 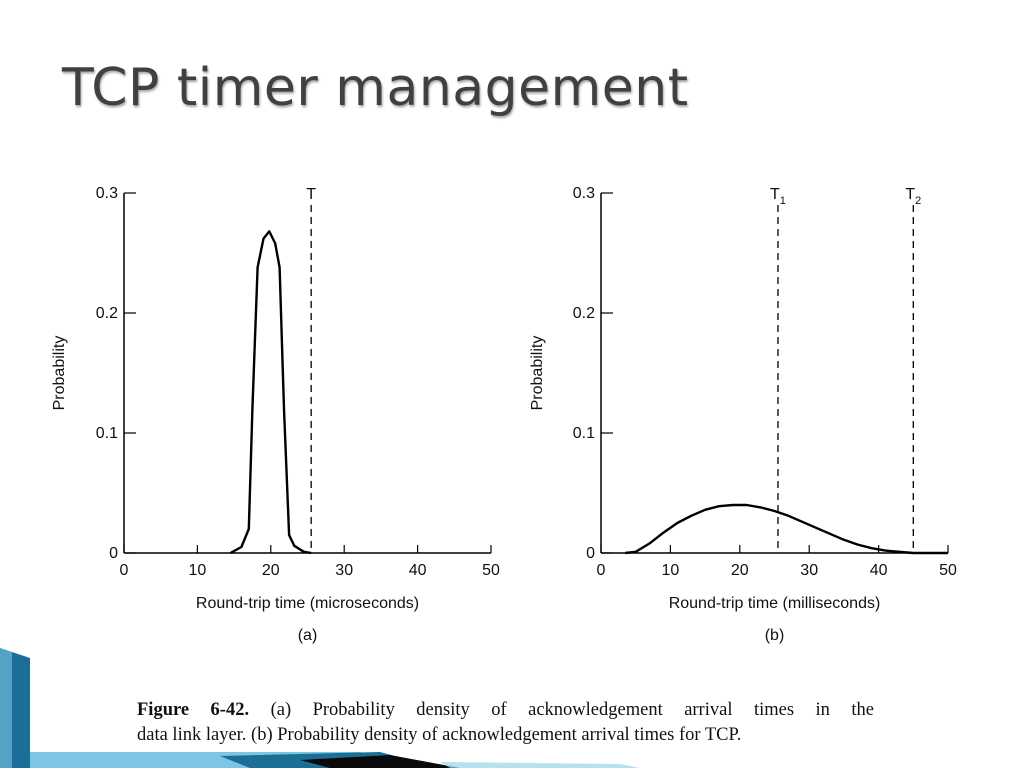 What do you see at coordinates (775, 635) in the screenshot?
I see `panel-label: (b)` at bounding box center [775, 635].